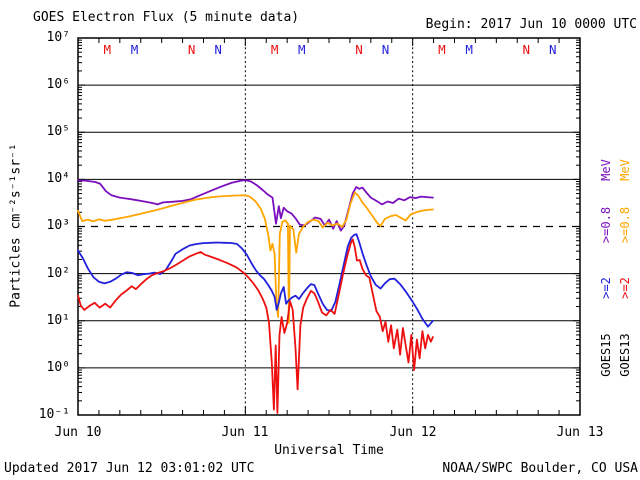 This screenshot has height=480, width=640. Describe the element at coordinates (580, 432) in the screenshot. I see `x-tick-label: Jun 13` at that location.